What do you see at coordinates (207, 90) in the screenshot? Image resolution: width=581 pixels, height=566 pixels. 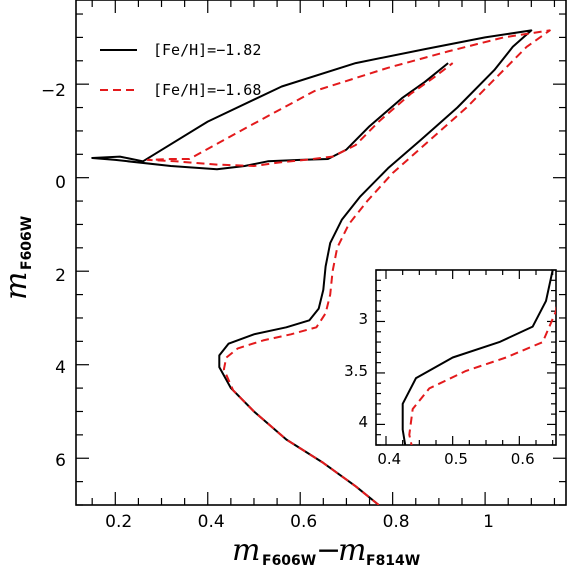 I see `legend-label: [Fe/H]=−1.68` at bounding box center [207, 90].